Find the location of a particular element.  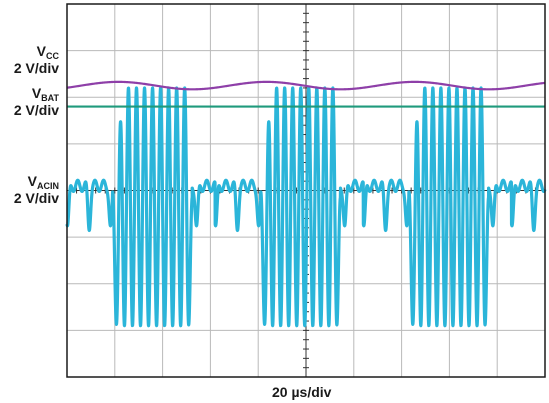

vacin-name: VACIN is located at coordinates (43, 182).